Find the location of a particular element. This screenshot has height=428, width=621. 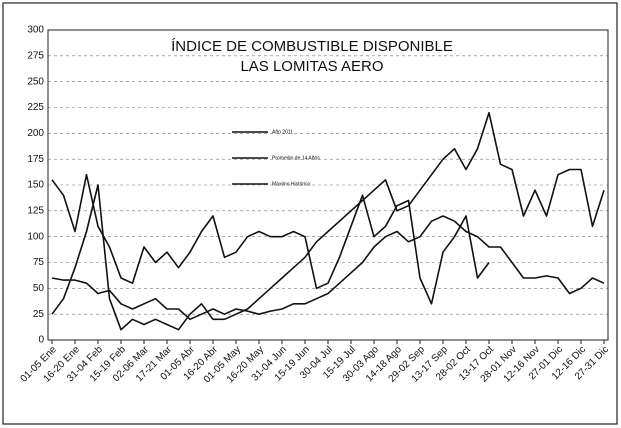

y-tick-label: 300 is located at coordinates (35, 30).